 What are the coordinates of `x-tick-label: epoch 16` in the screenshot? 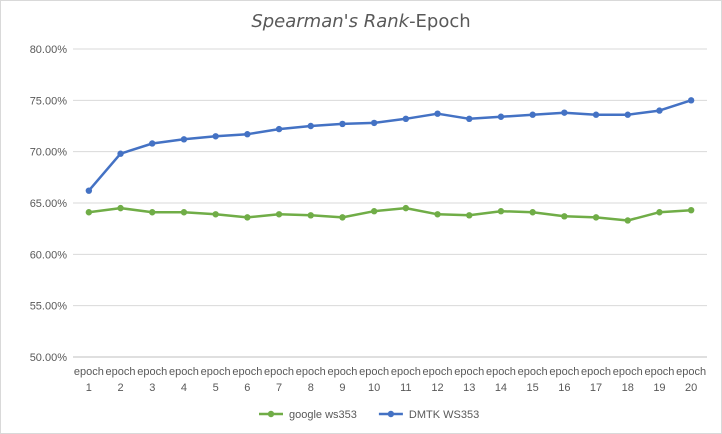 It's located at (564, 380).